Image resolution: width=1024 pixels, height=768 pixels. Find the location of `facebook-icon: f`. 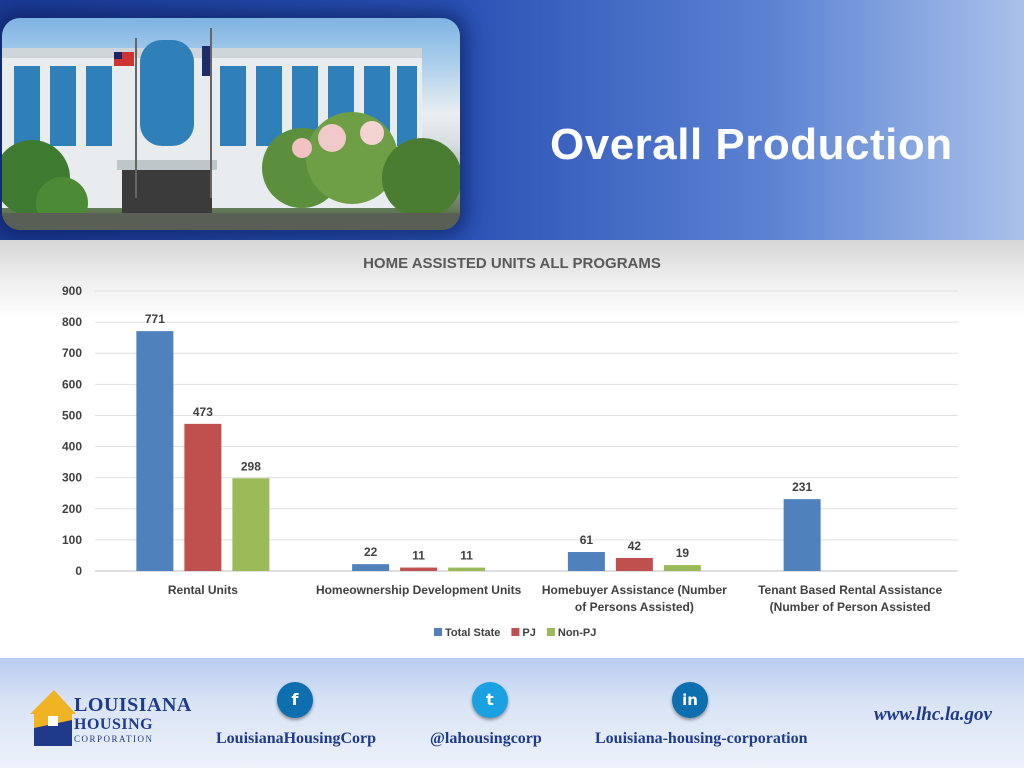

facebook-icon: f is located at coordinates (295, 700).